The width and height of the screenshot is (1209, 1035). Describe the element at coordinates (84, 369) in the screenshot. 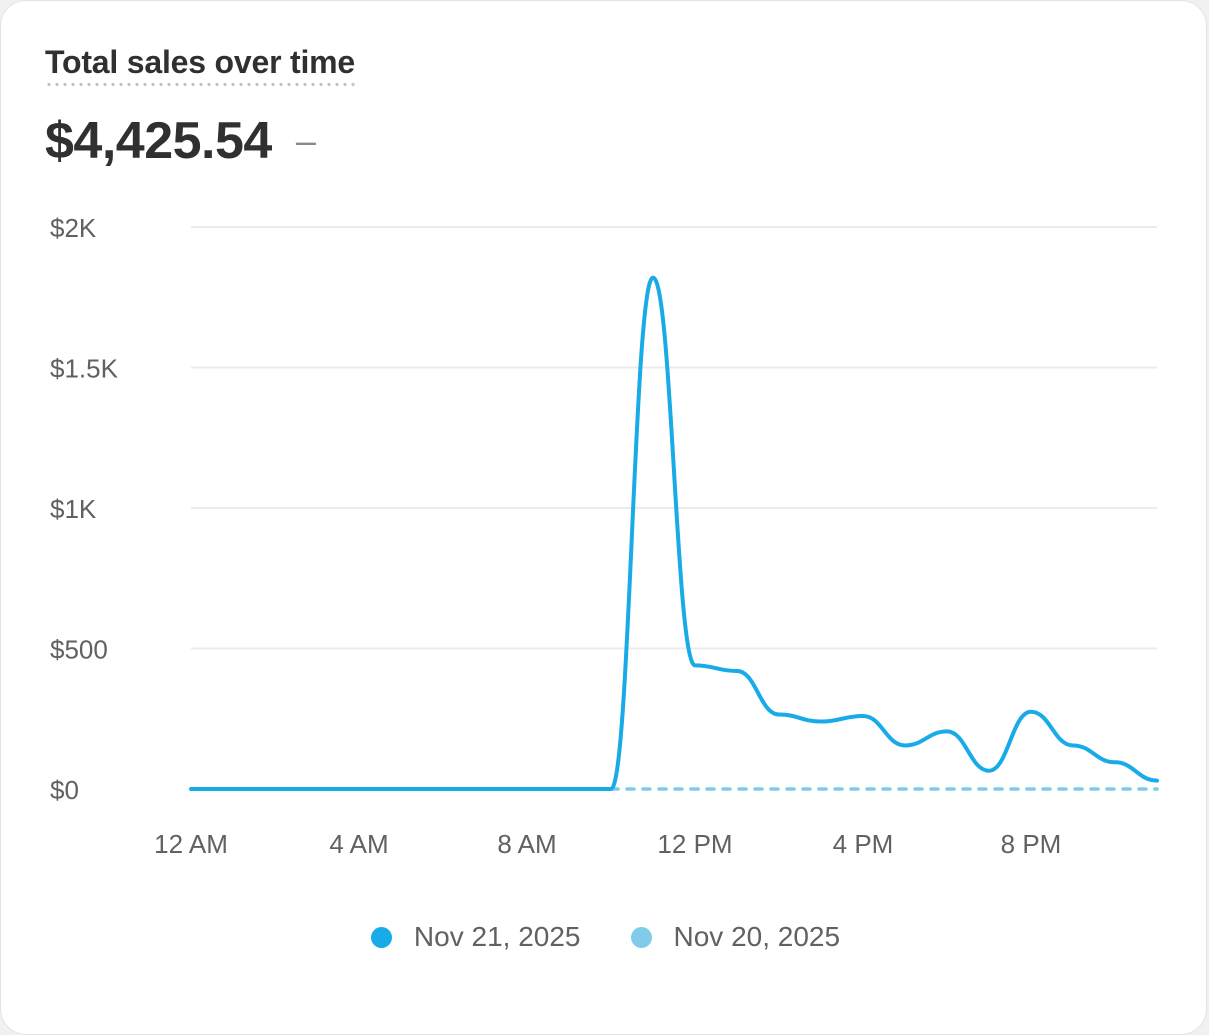

I see `y-tick-label: $1.5K` at that location.